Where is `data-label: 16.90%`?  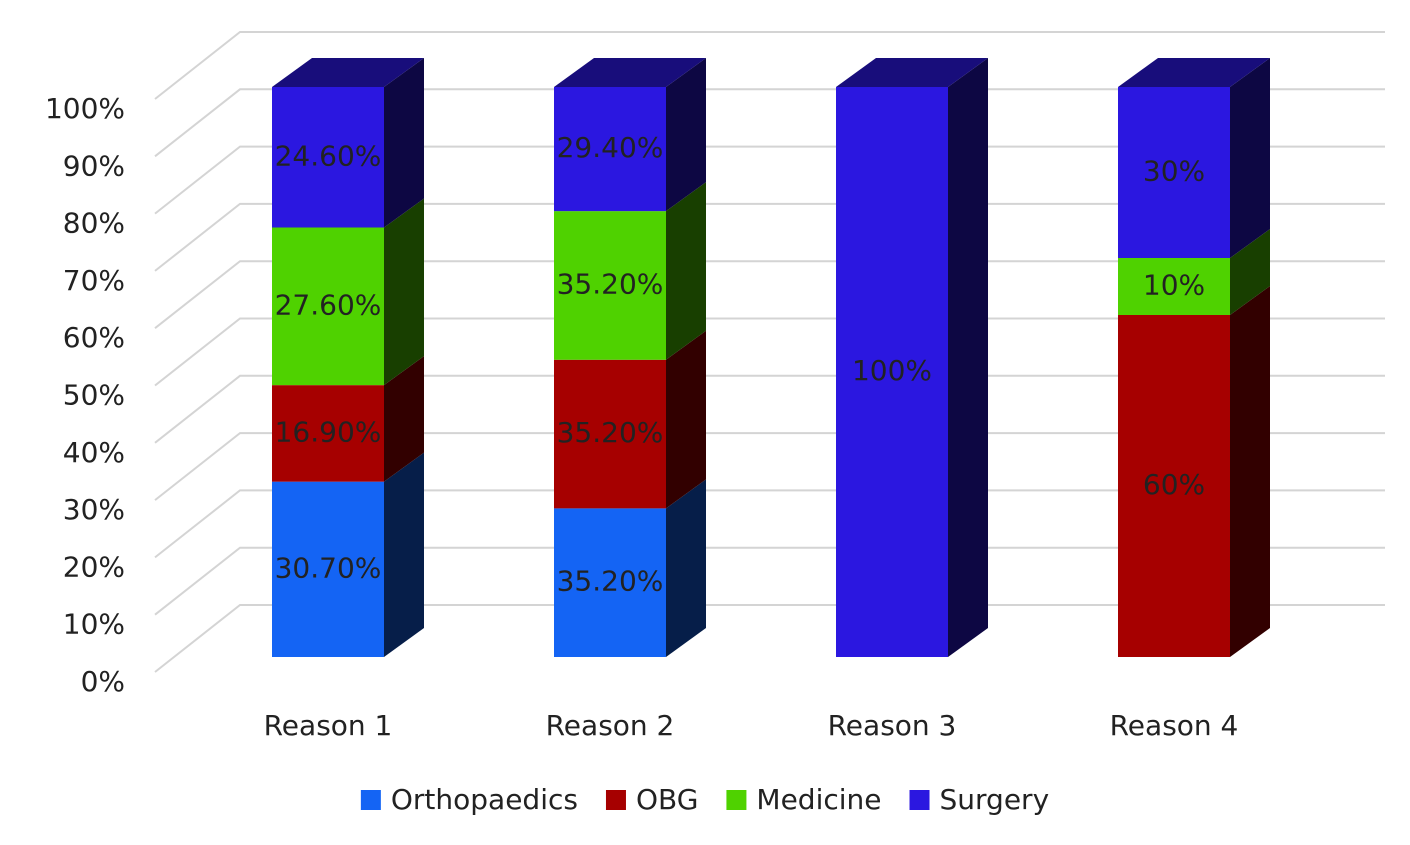 data-label: 16.90% is located at coordinates (328, 431).